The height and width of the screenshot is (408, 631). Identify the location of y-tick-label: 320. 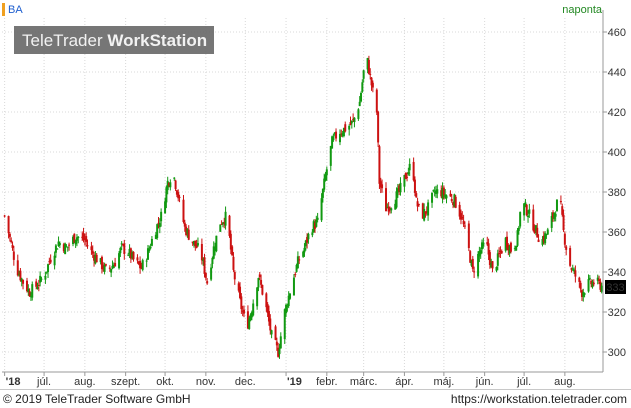
(617, 313).